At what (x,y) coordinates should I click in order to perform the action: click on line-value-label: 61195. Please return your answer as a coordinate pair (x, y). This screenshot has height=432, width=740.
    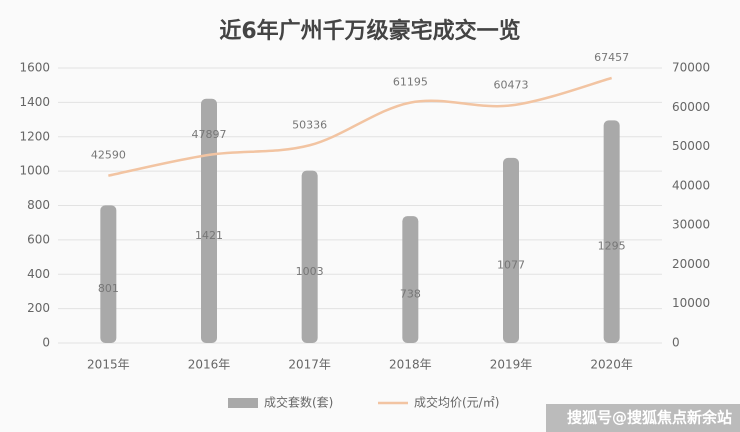
    Looking at the image, I should click on (410, 82).